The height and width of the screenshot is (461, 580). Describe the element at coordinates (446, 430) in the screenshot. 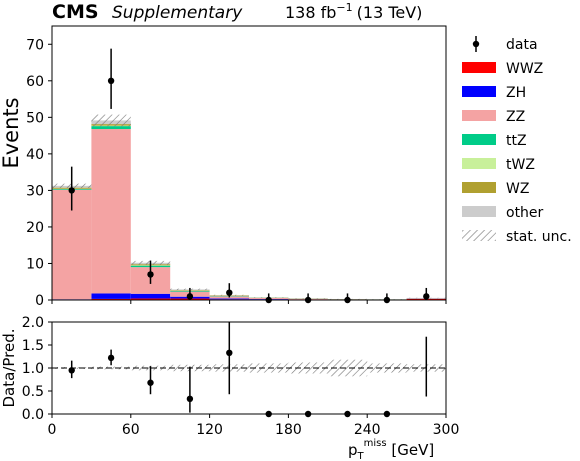

I see `ratio-xtick-label-300: 300` at that location.